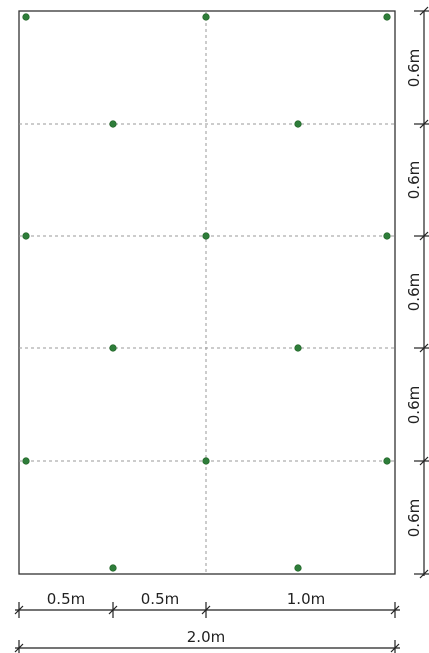 The image size is (429, 653). I want to click on vertical-dimension-label-5: 0.6m, so click(414, 518).